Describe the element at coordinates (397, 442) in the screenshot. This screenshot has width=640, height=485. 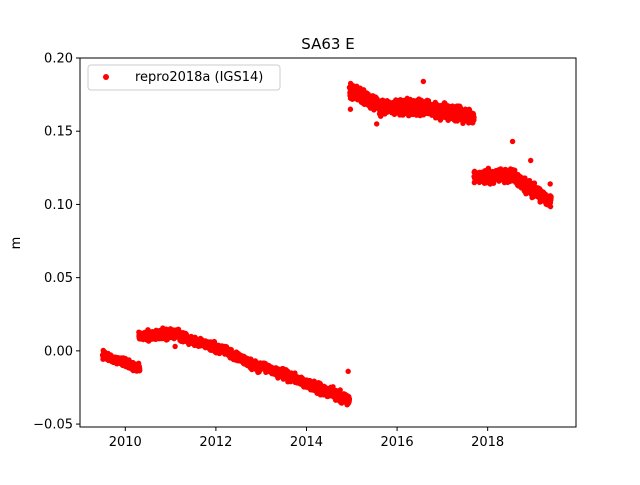
I see `x-tick-label: 2016` at that location.